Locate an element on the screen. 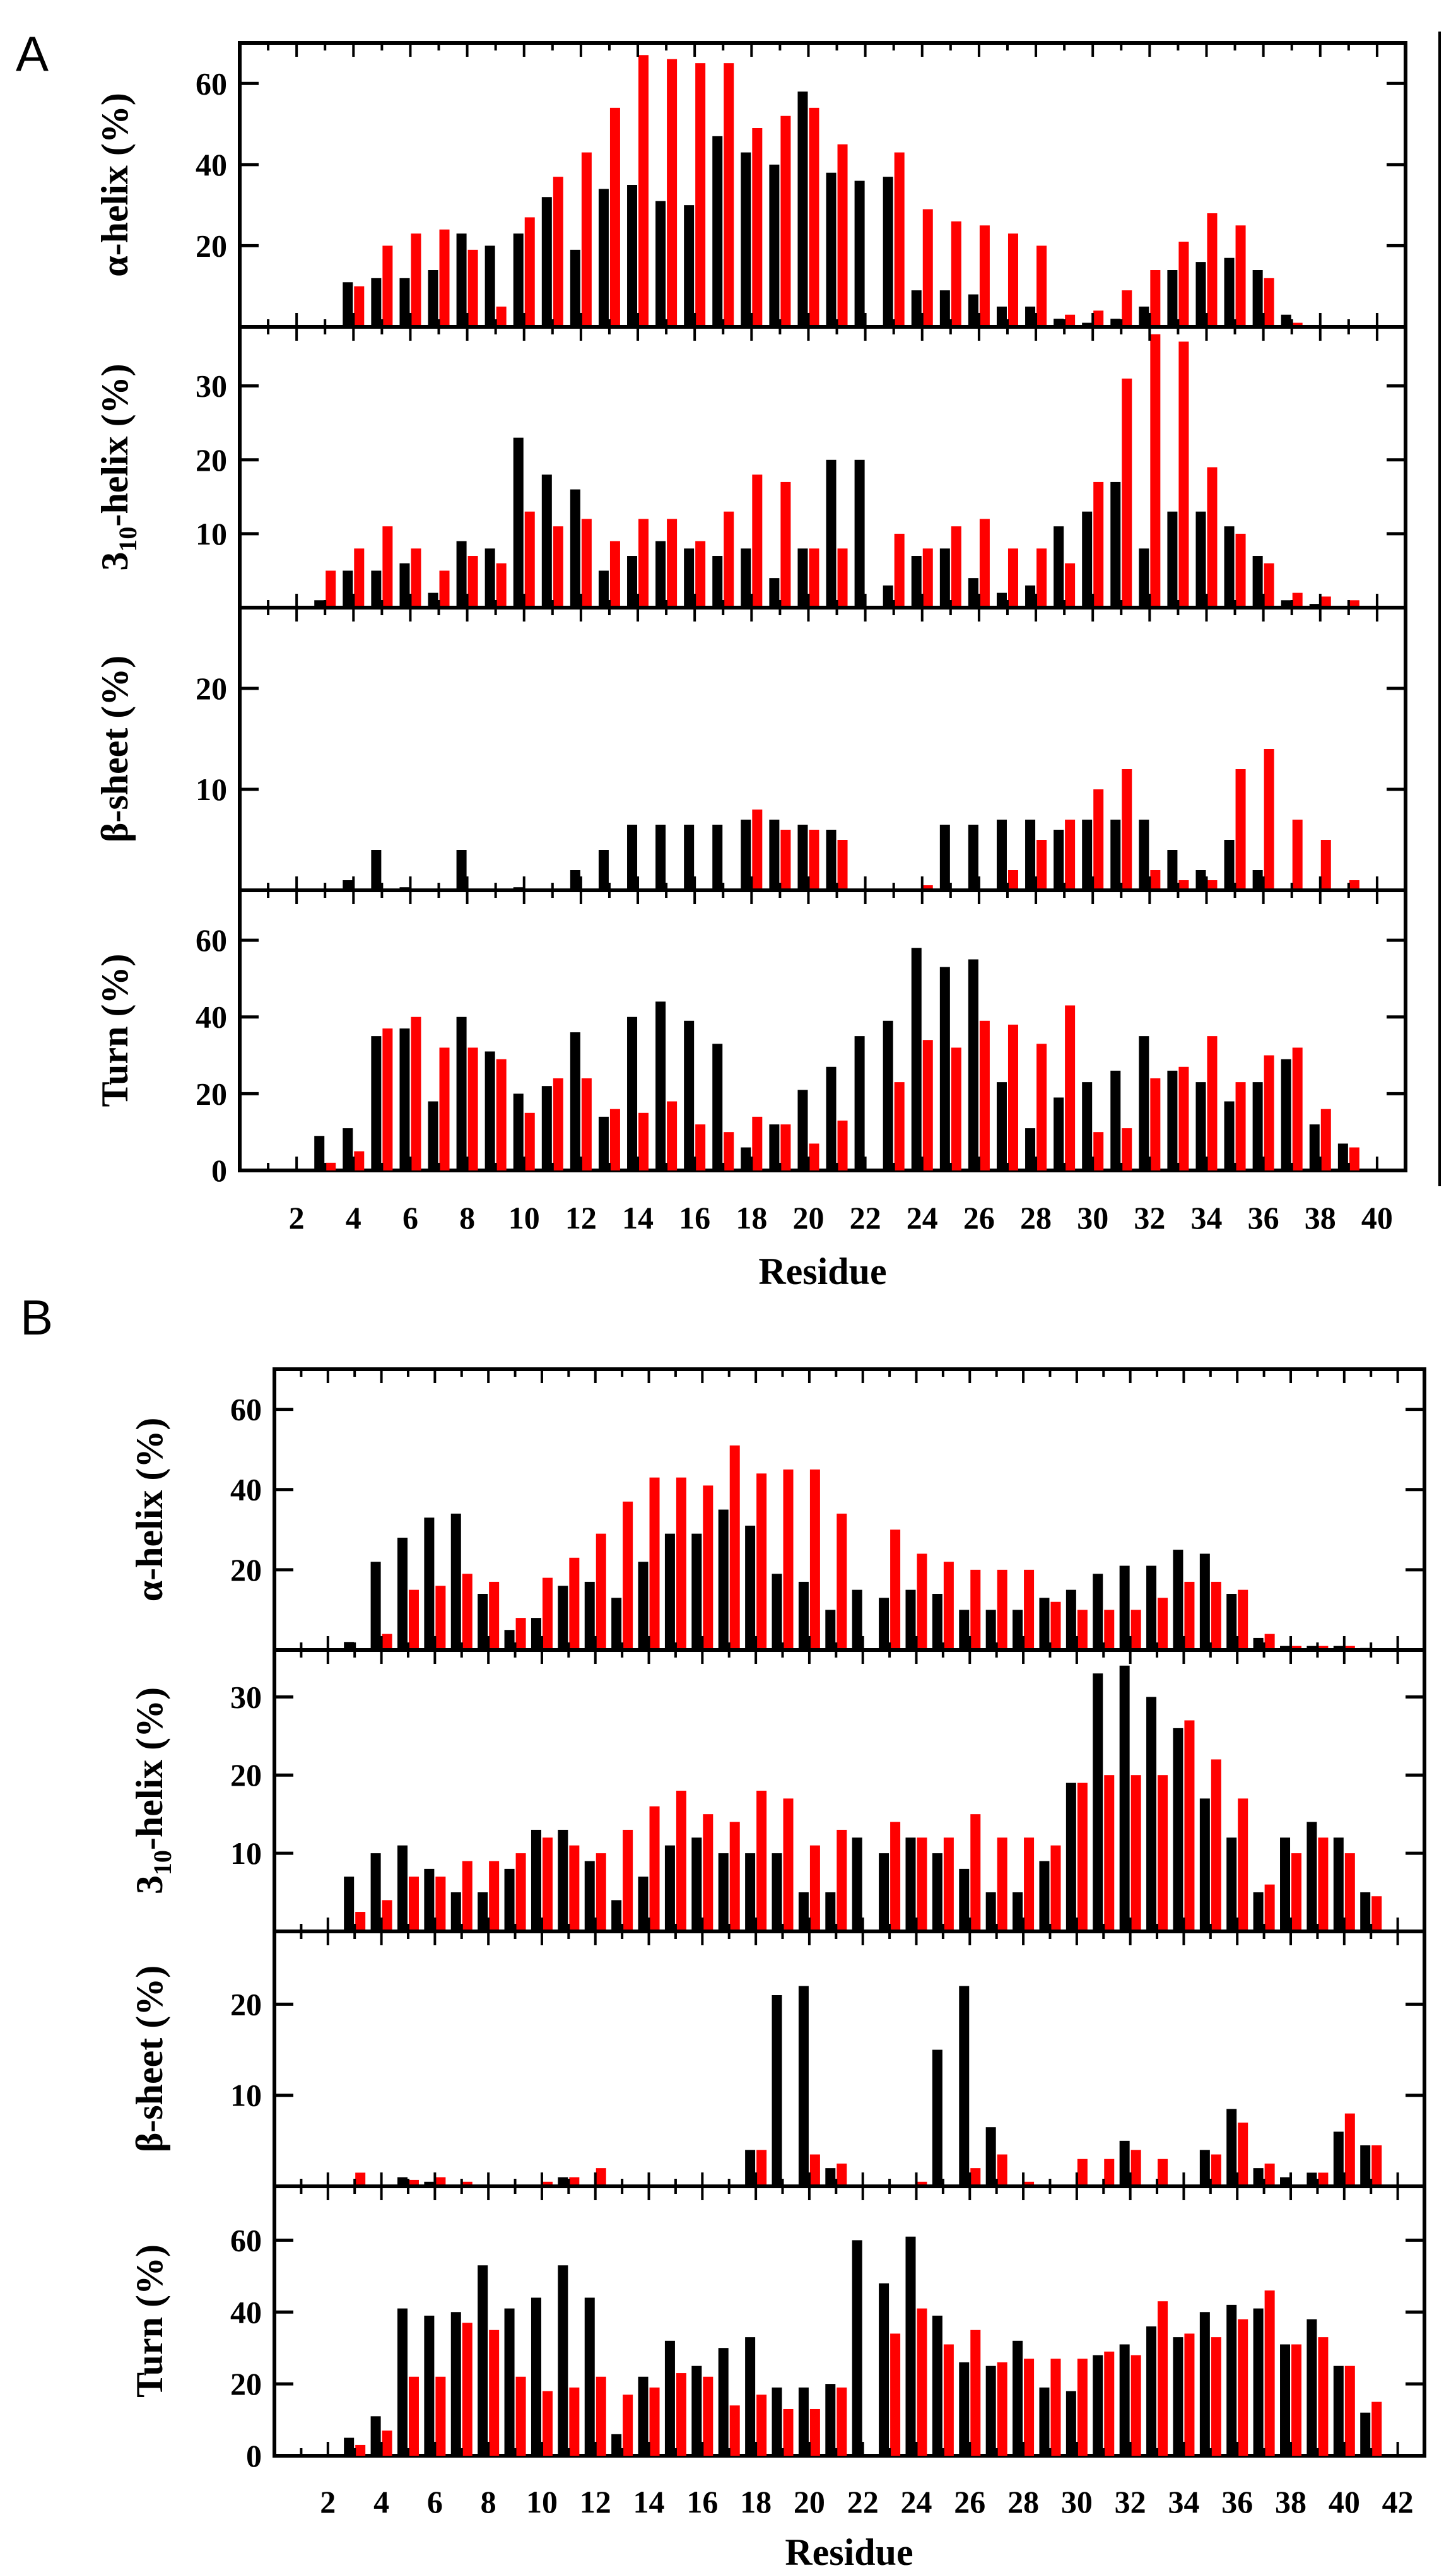 The width and height of the screenshot is (1456, 2575). y-tick-label: 40 is located at coordinates (211, 1017).